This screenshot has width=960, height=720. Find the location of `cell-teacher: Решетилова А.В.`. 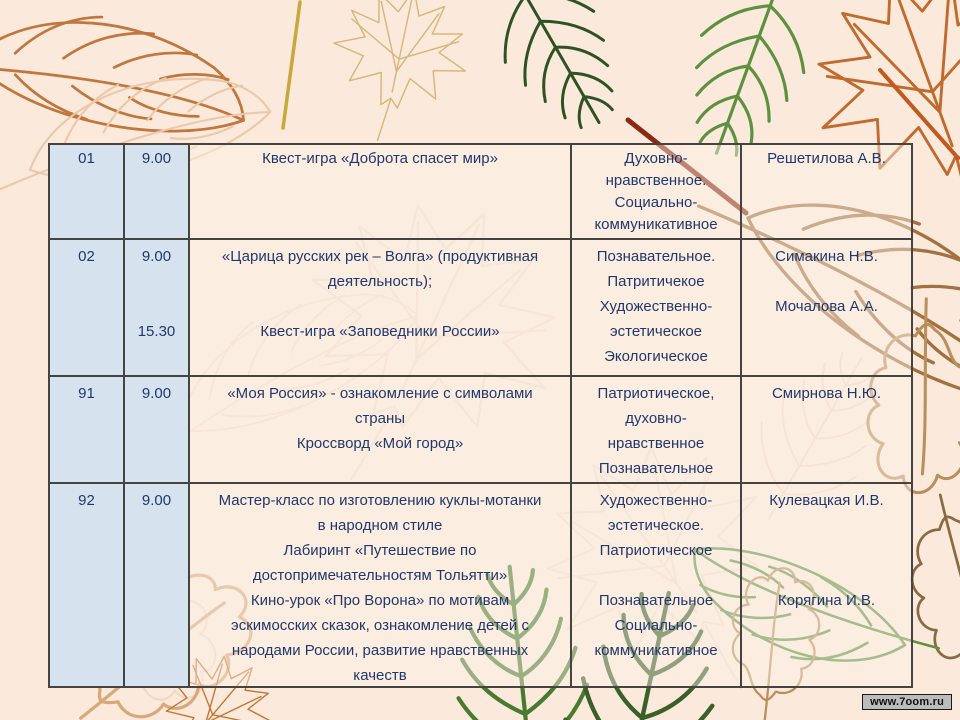

cell-teacher: Решетилова А.В. is located at coordinates (826, 192).